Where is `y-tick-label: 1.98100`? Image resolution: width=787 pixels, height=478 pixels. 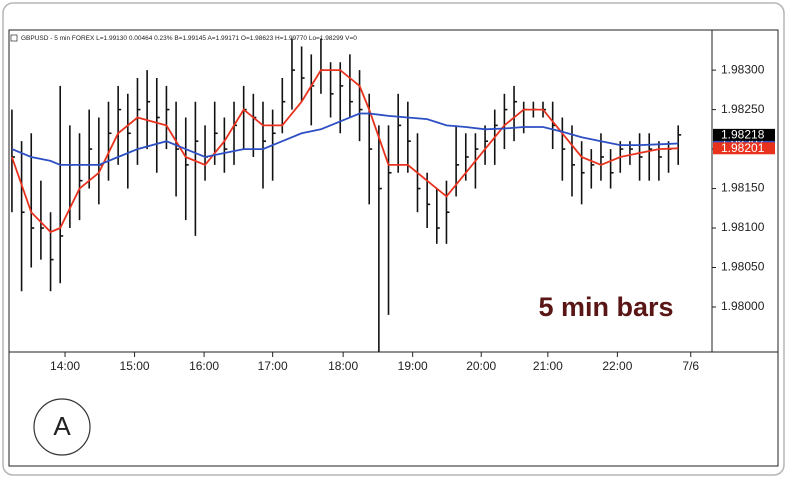 y-tick-label: 1.98100 is located at coordinates (743, 227).